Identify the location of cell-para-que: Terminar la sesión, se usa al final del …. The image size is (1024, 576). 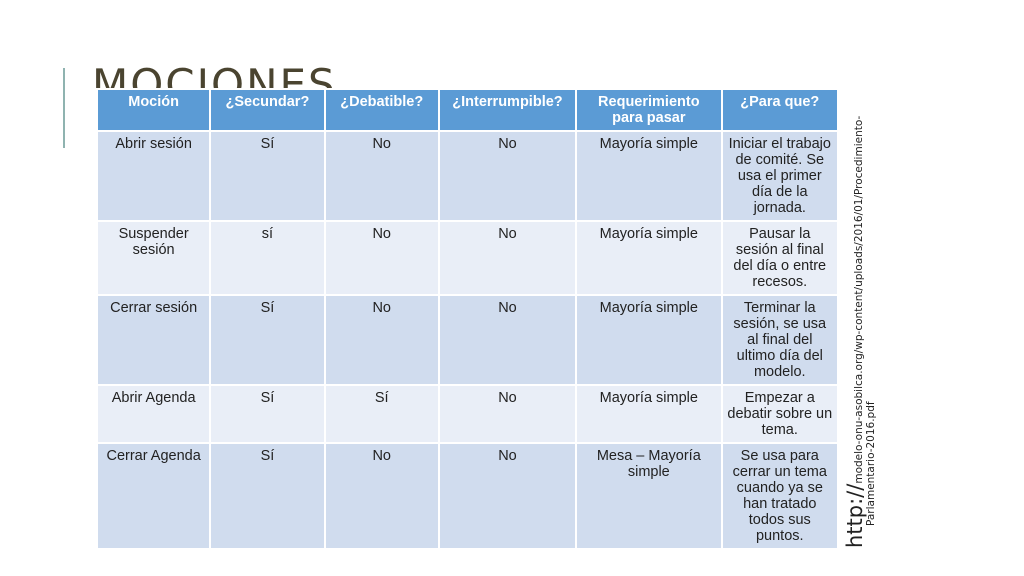
(780, 340).